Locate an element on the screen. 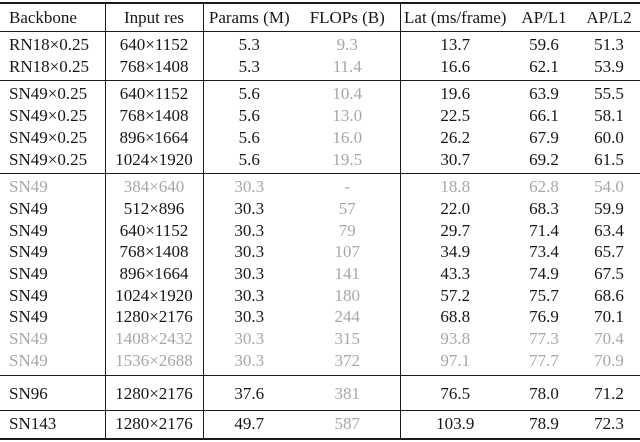 The image size is (640, 442). table-cell: 67.5 is located at coordinates (609, 274).